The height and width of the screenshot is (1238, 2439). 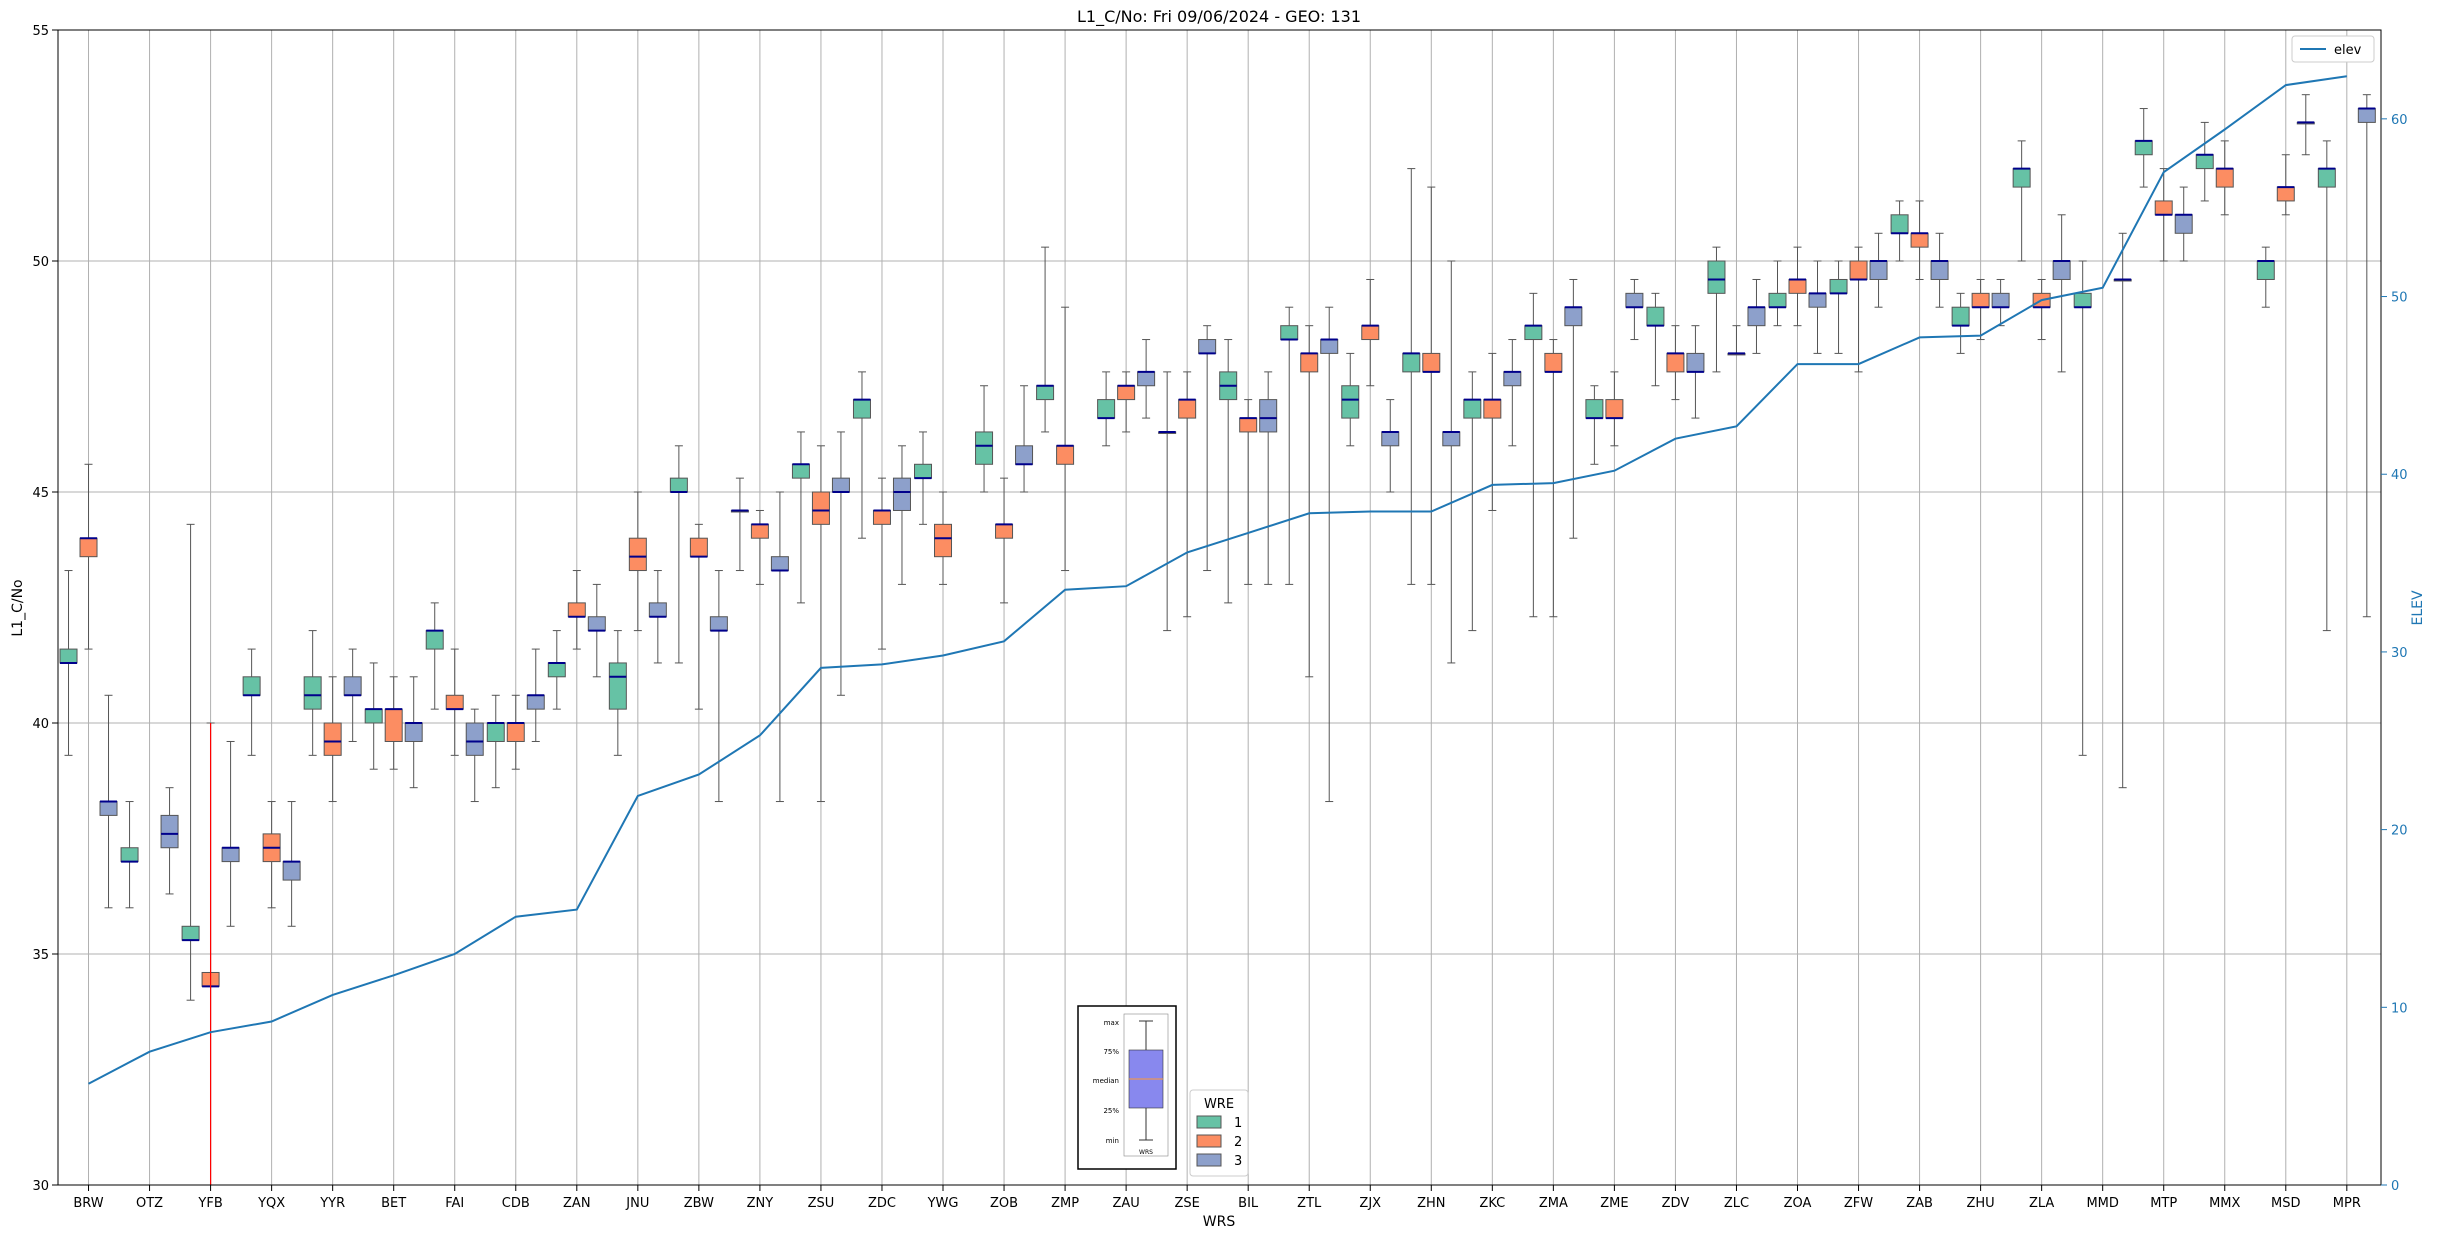 I want to click on x-tick-label: YYR, so click(x=332, y=1203).